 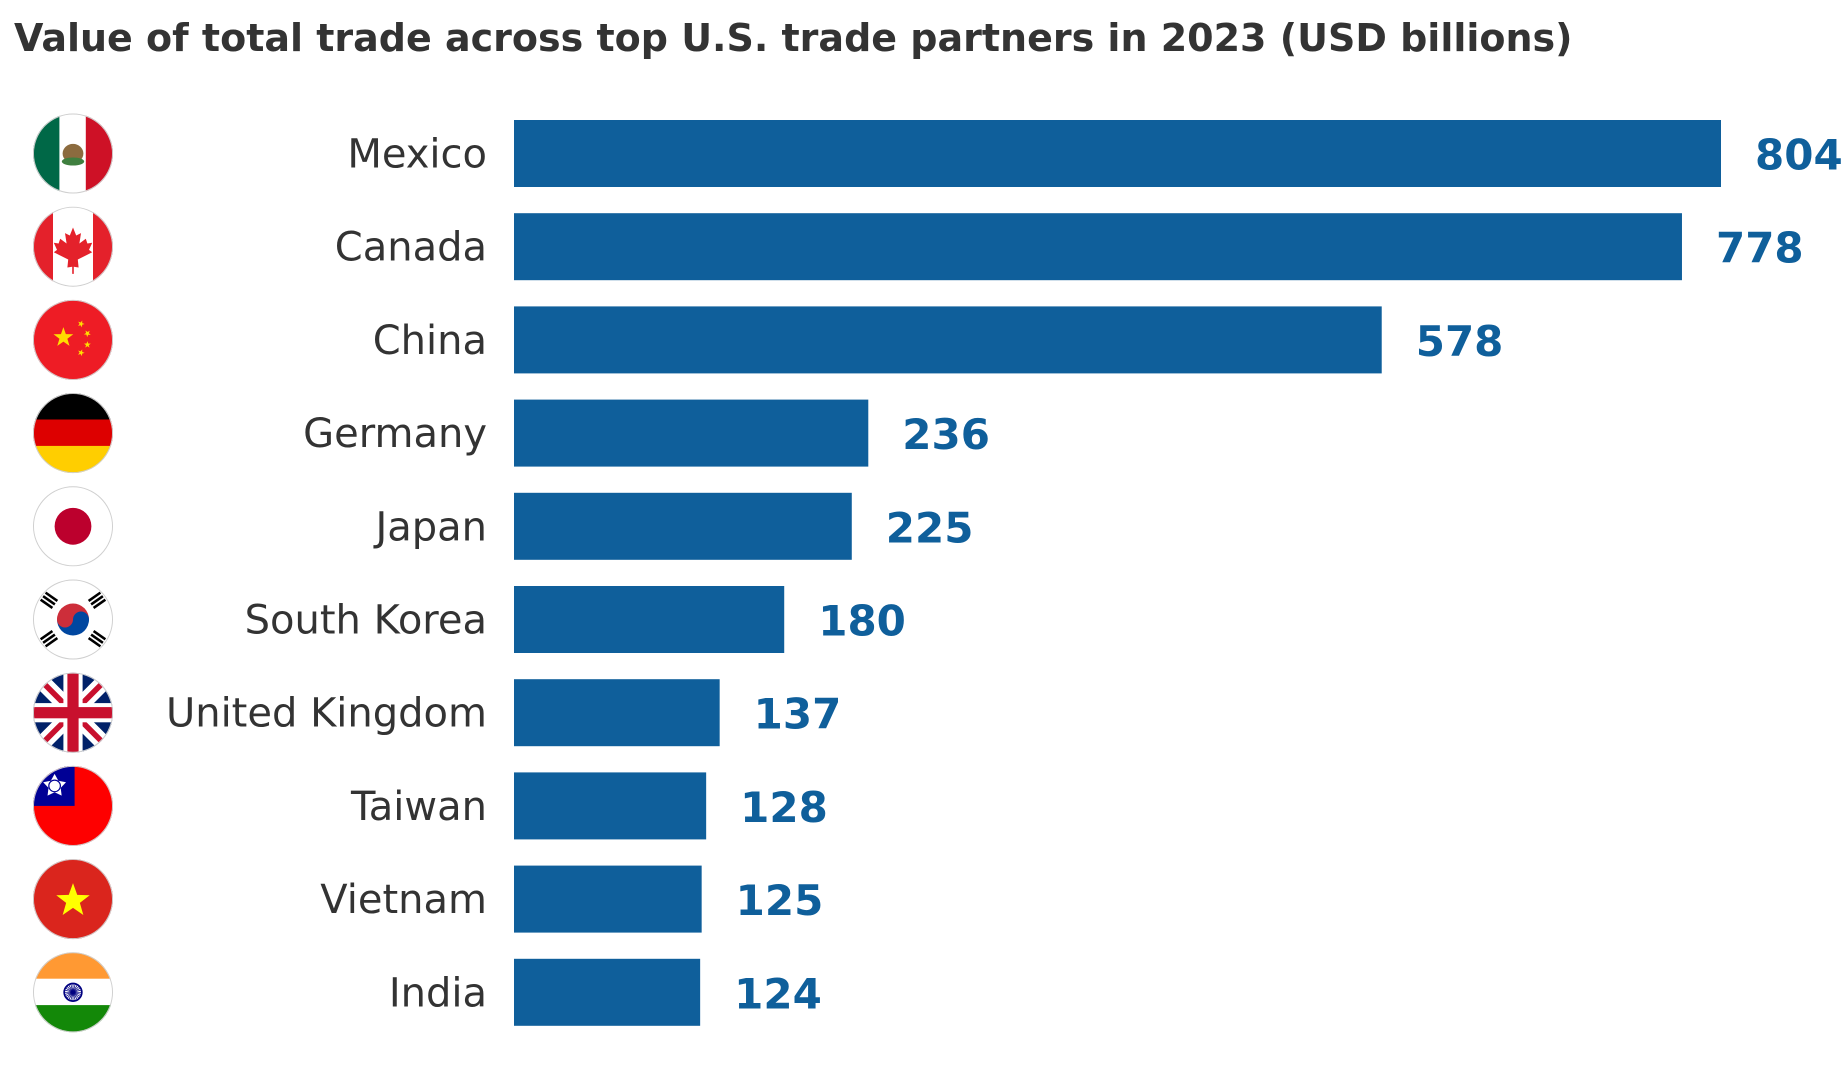 I want to click on bar-row-india: India 124, so click(x=427, y=992).